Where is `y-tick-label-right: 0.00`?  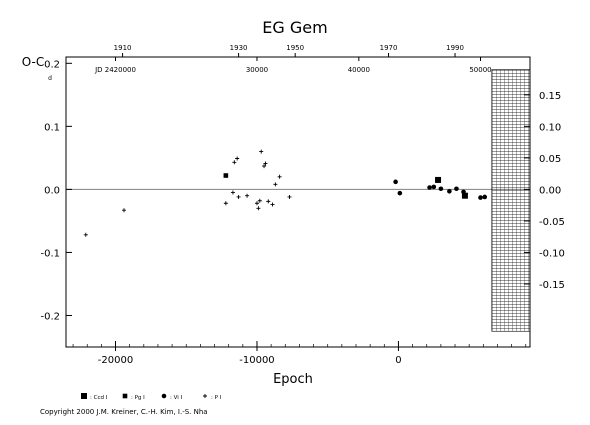
y-tick-label-right: 0.00 is located at coordinates (550, 190).